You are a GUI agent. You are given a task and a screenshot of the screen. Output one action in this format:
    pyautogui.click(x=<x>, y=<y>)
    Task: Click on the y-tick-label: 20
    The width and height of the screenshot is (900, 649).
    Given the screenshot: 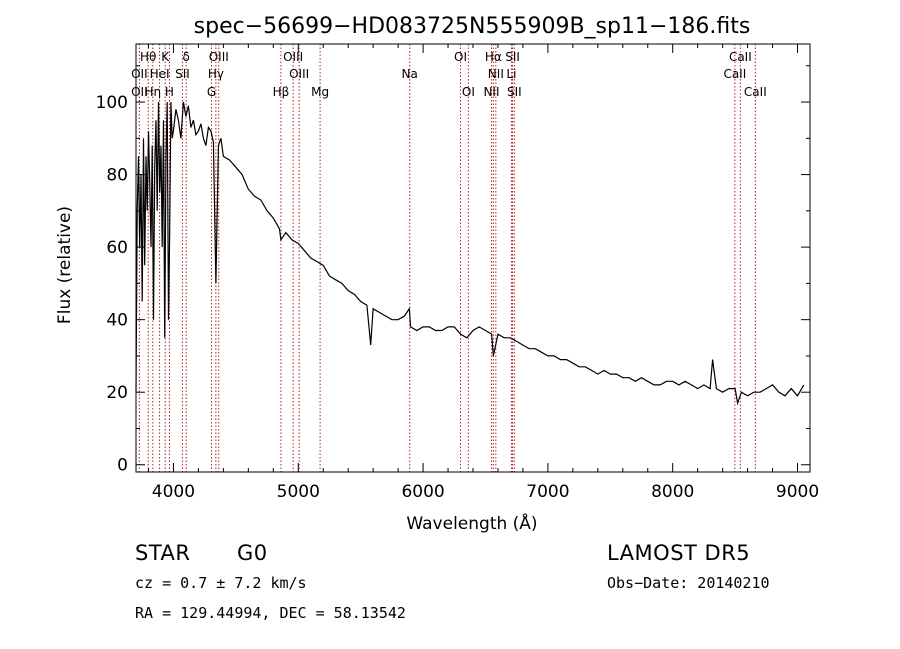 What is the action you would take?
    pyautogui.click(x=117, y=393)
    